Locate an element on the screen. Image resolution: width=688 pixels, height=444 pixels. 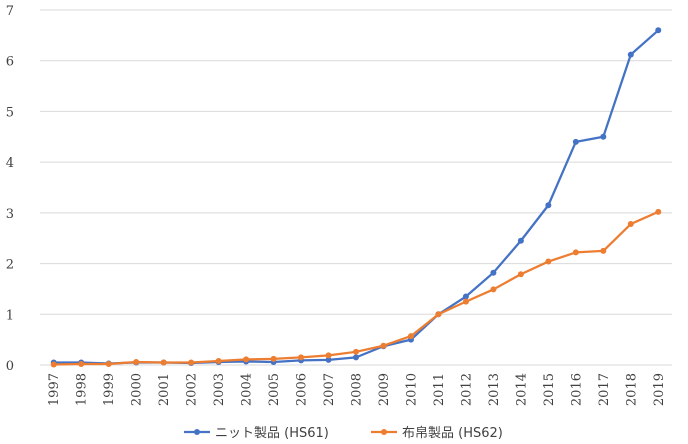
x-tick-label: 2015 is located at coordinates (549, 389).